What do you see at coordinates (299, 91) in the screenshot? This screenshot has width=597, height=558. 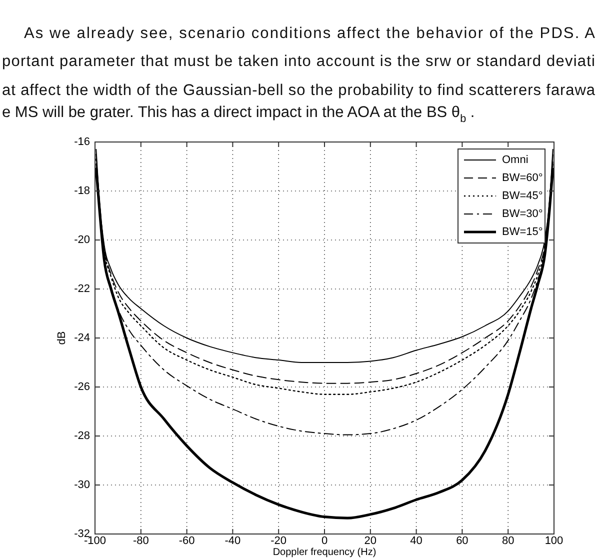 I see `text: at affect the width of the Gaussian-bell so the probability to find scatterers farawa` at bounding box center [299, 91].